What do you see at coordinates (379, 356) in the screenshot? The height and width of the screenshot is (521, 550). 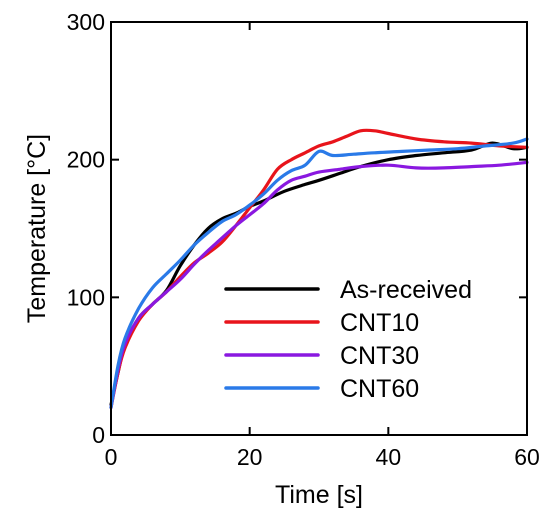 I see `legend-label-2: CNT30` at bounding box center [379, 356].